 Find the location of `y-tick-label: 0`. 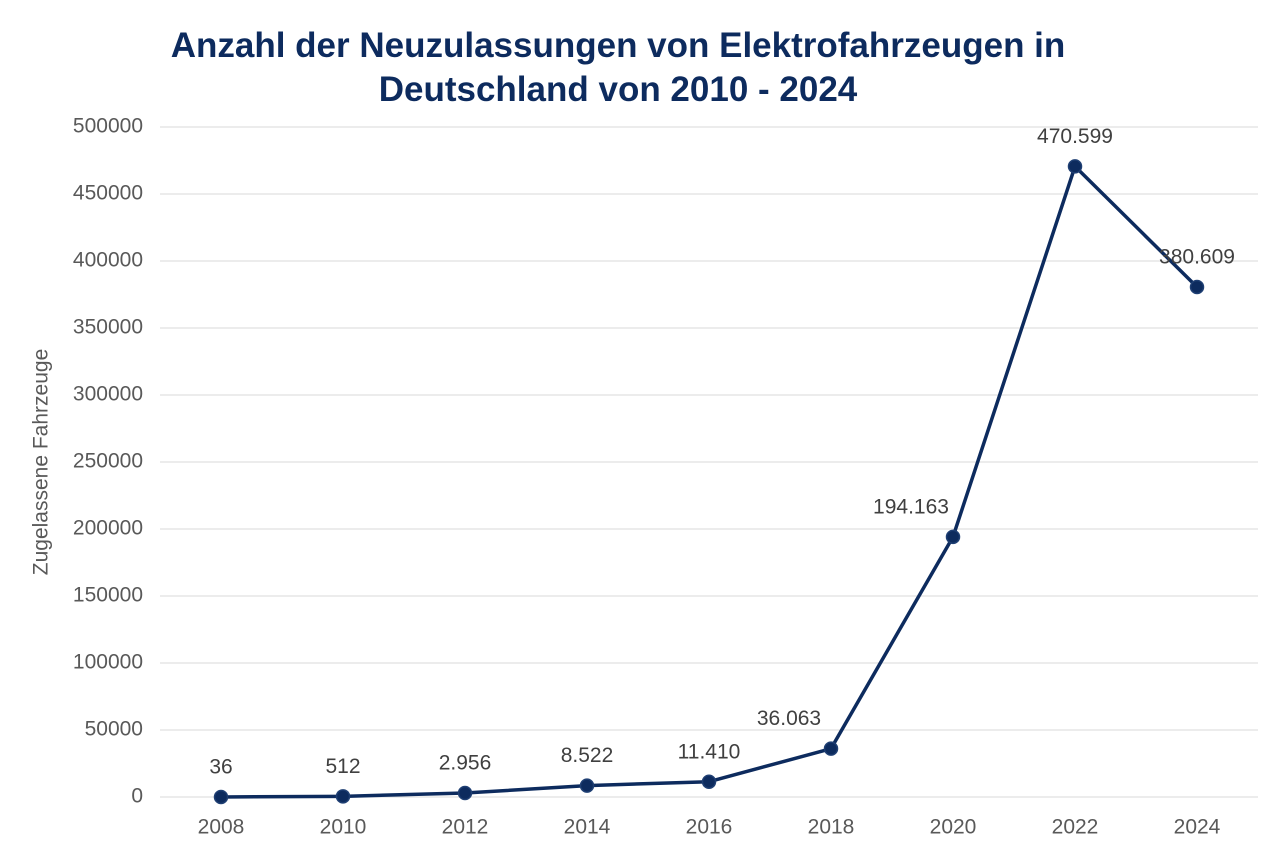

y-tick-label: 0 is located at coordinates (137, 796).